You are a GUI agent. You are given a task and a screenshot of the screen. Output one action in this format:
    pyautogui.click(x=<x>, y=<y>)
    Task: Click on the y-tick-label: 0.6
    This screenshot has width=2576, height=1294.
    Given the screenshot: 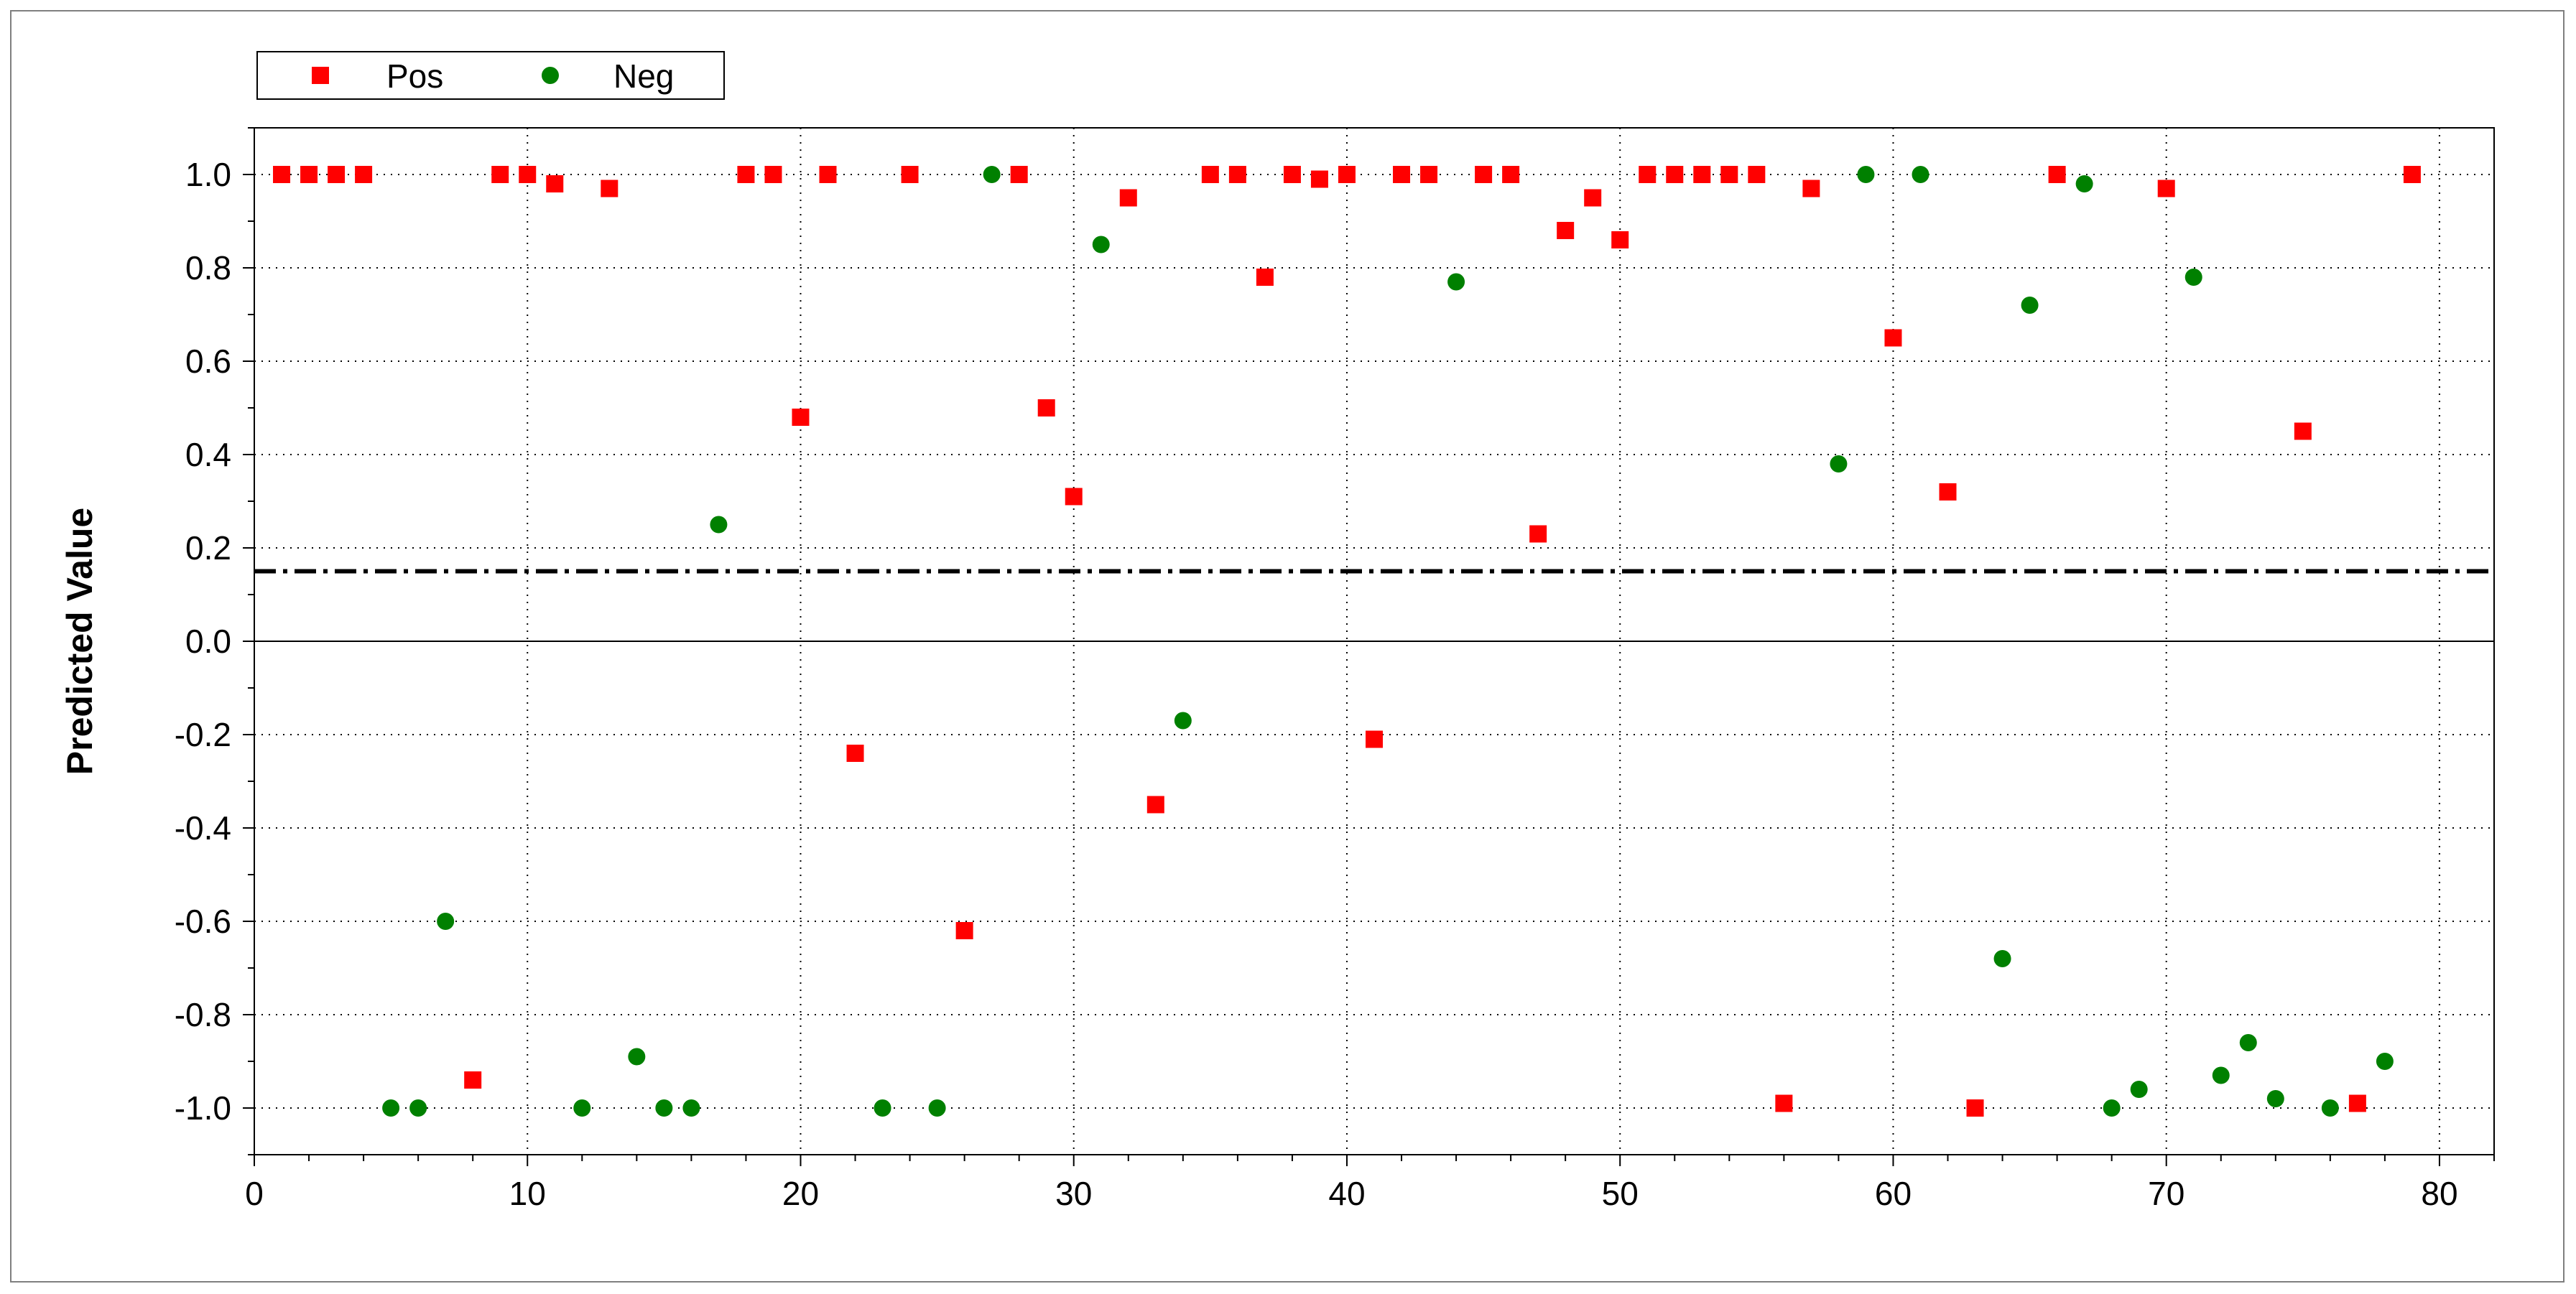 What is the action you would take?
    pyautogui.click(x=208, y=361)
    